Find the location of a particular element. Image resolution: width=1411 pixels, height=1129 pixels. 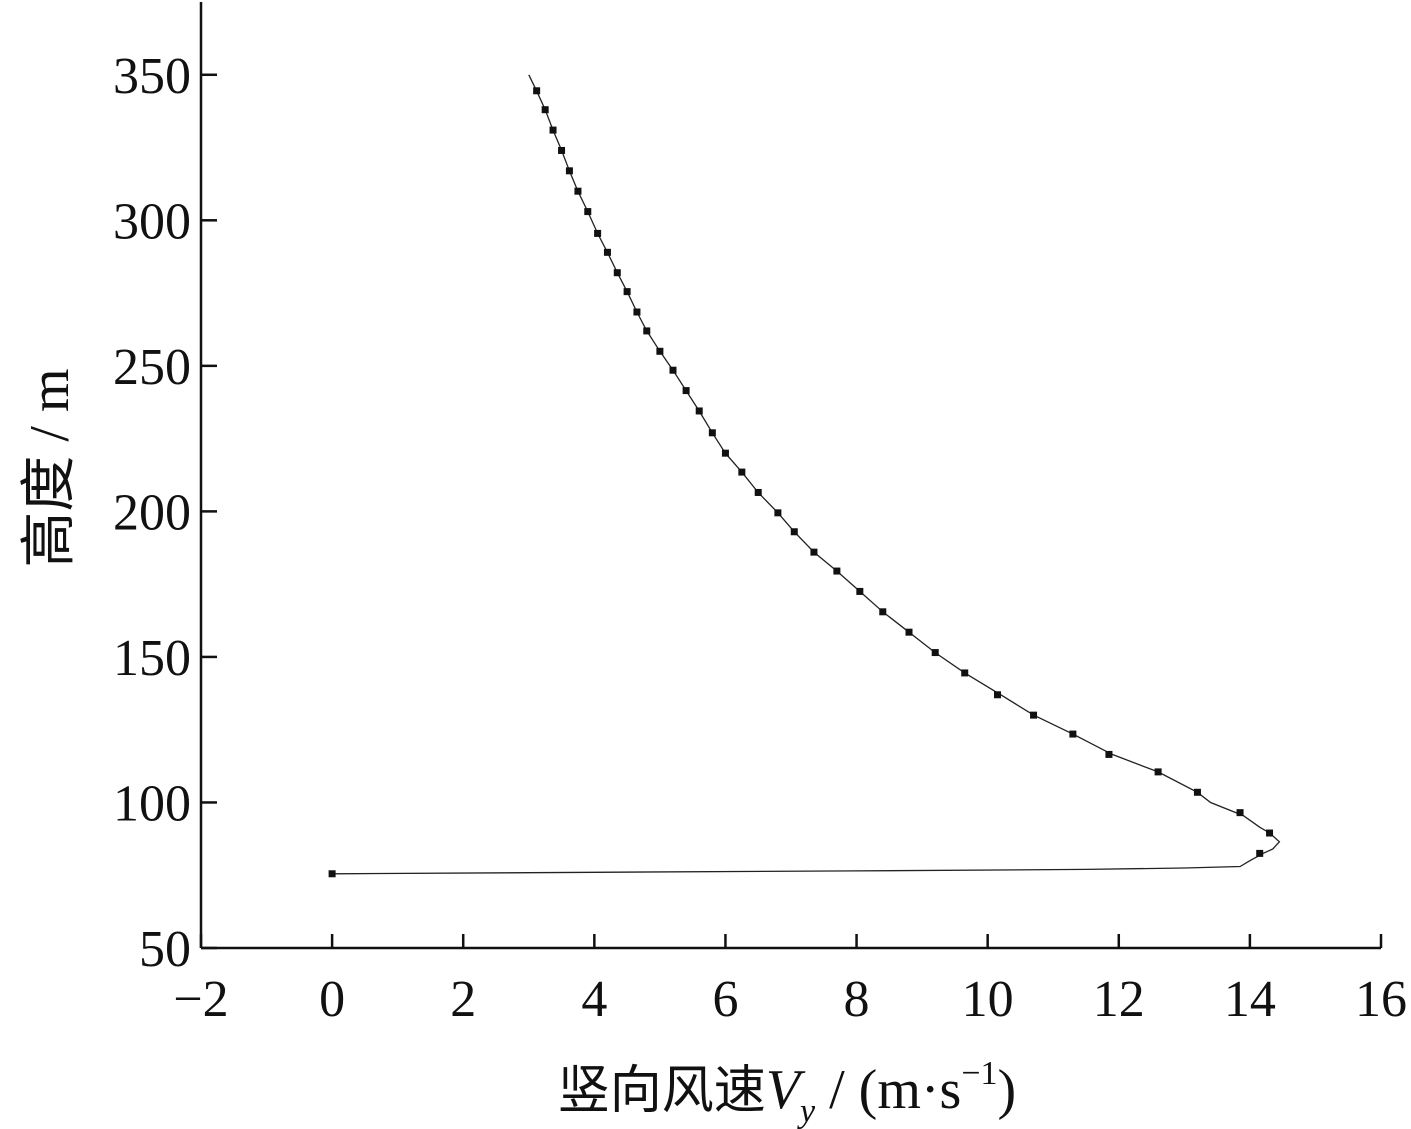

x-tick-label: 16 is located at coordinates (1381, 999).